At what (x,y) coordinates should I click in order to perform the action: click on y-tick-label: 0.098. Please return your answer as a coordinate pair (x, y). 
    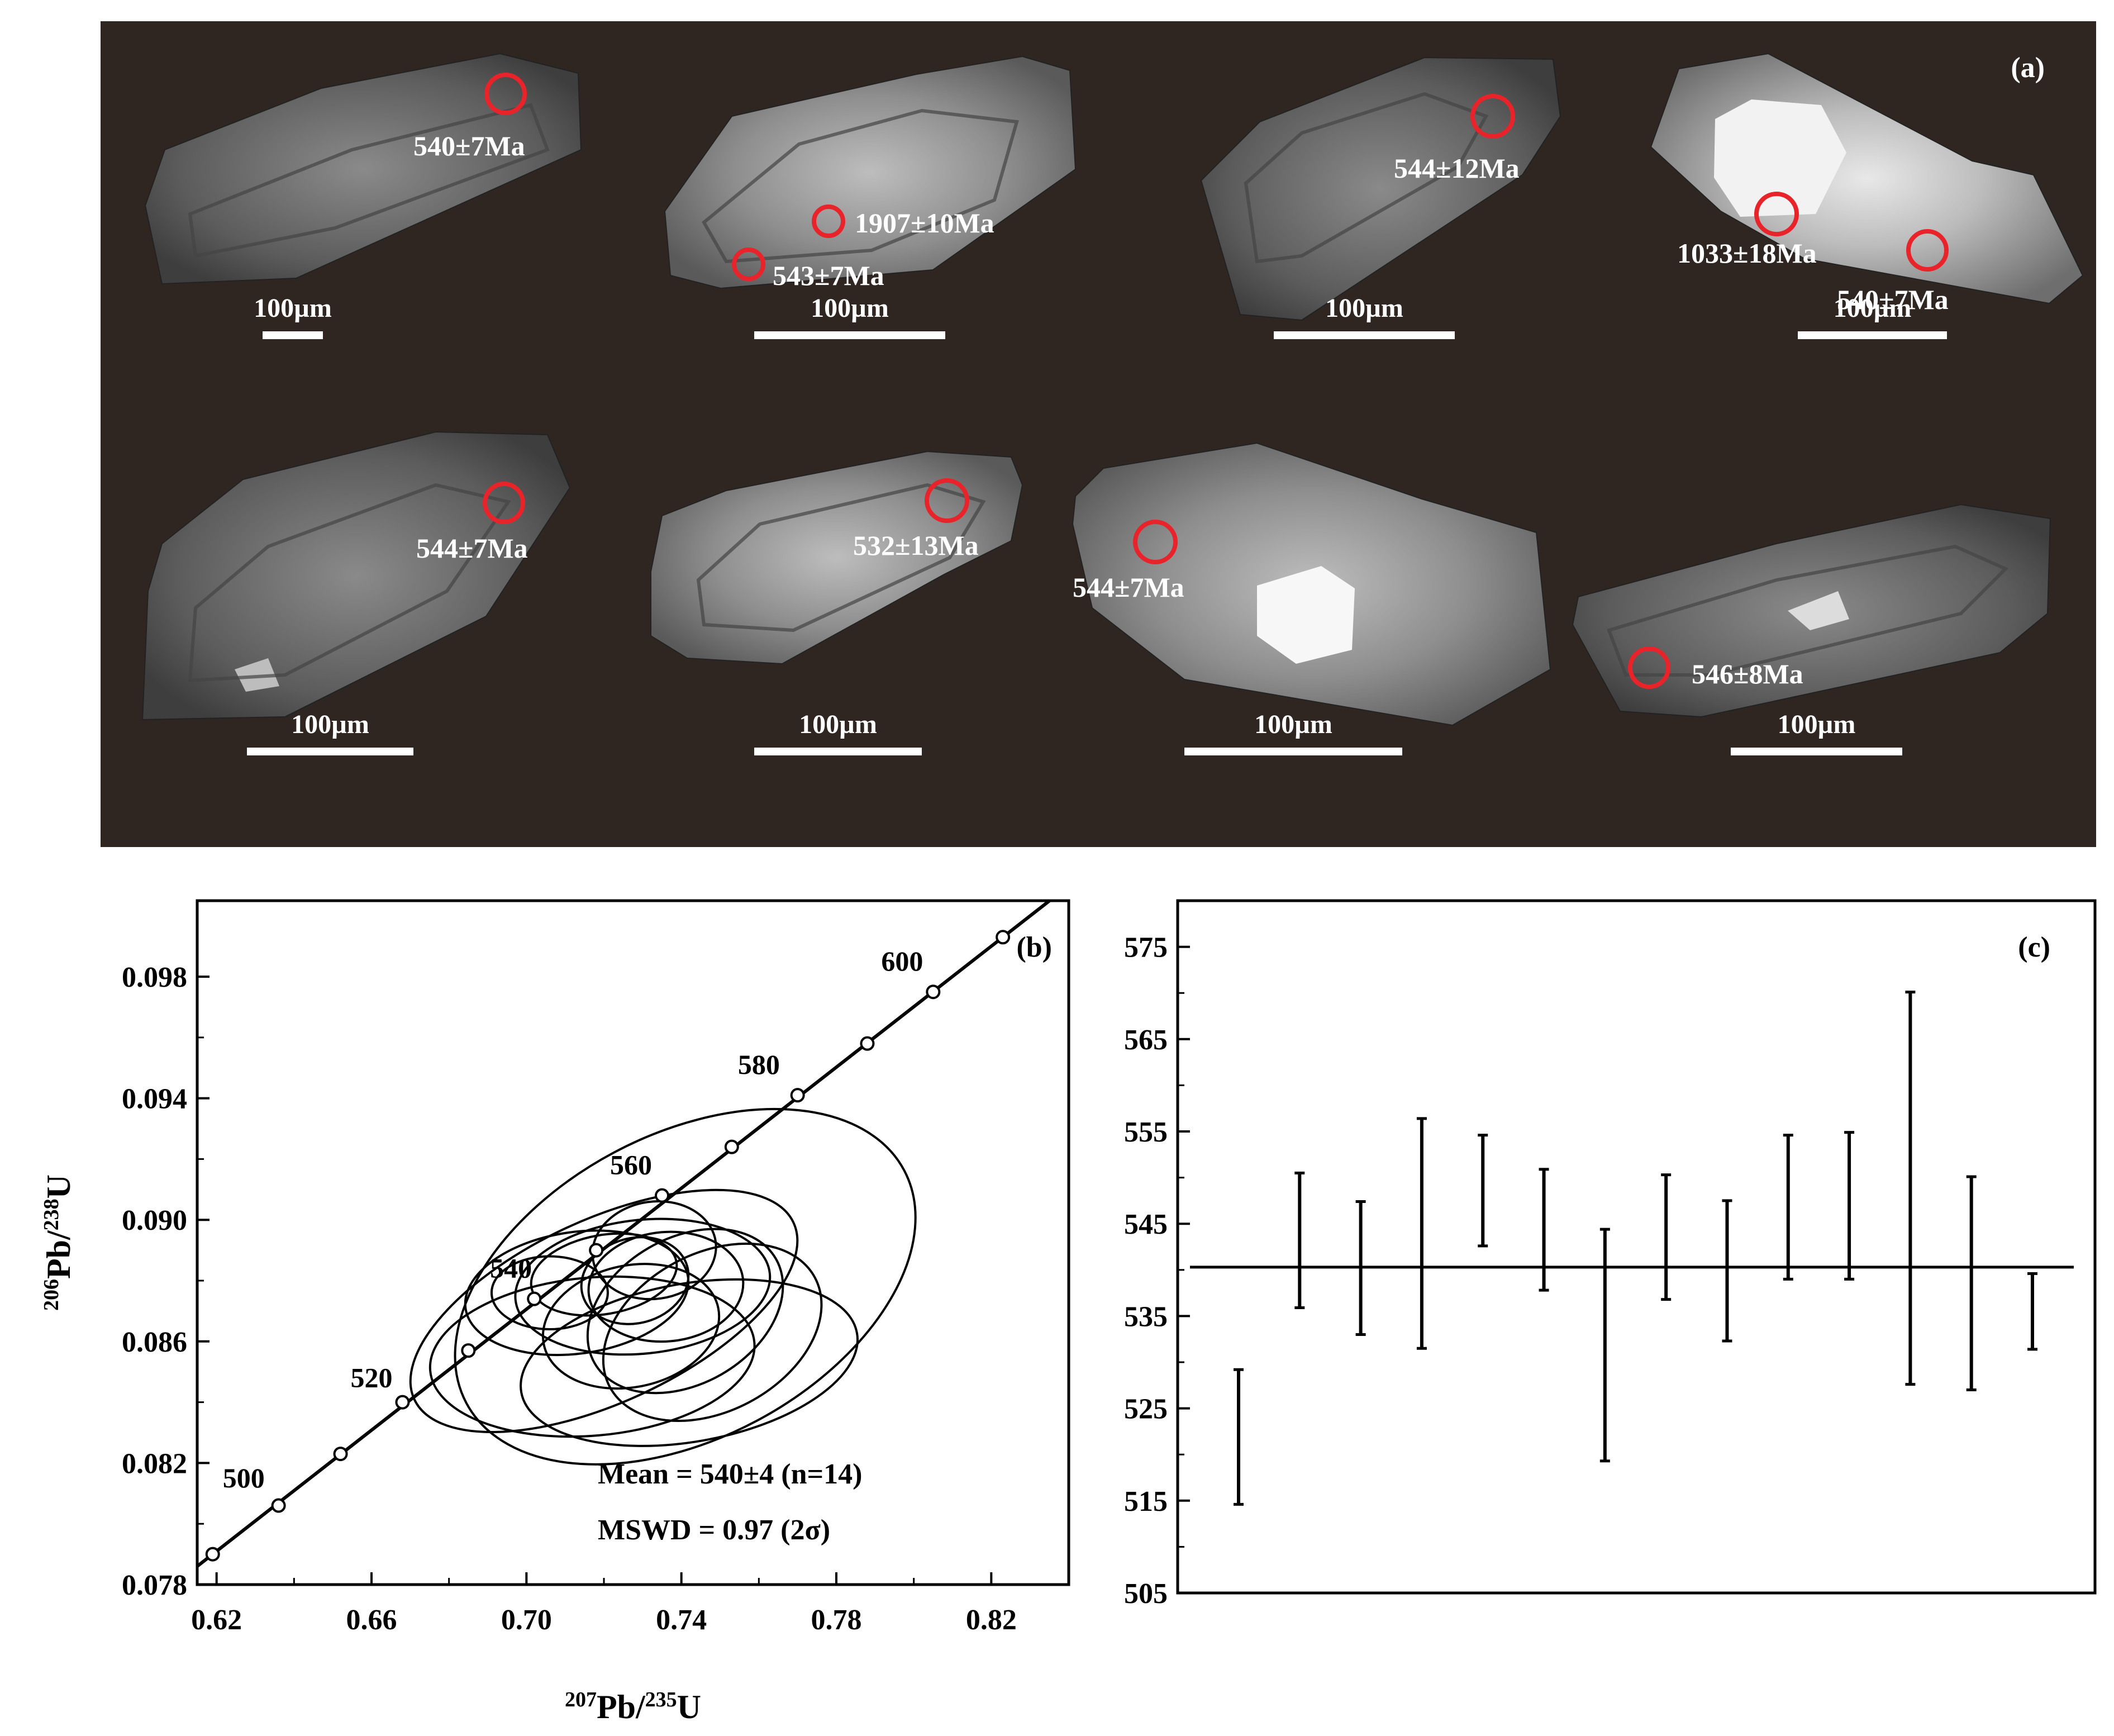
    Looking at the image, I should click on (154, 977).